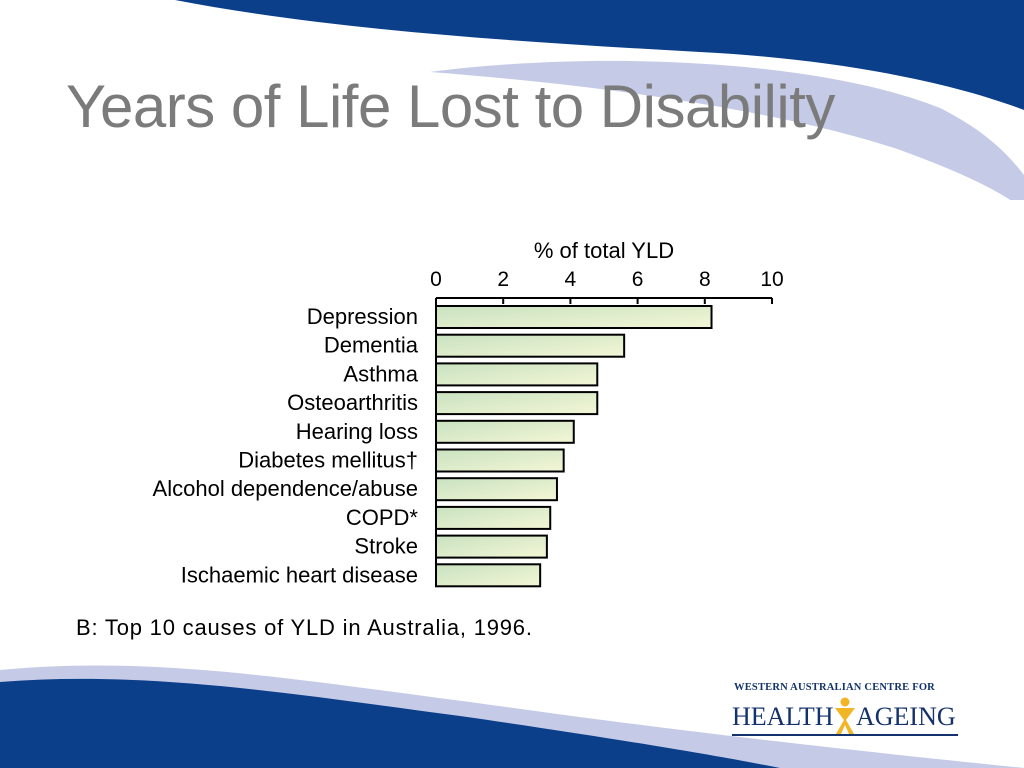 This screenshot has width=1024, height=768. I want to click on logo-underline, so click(845, 735).